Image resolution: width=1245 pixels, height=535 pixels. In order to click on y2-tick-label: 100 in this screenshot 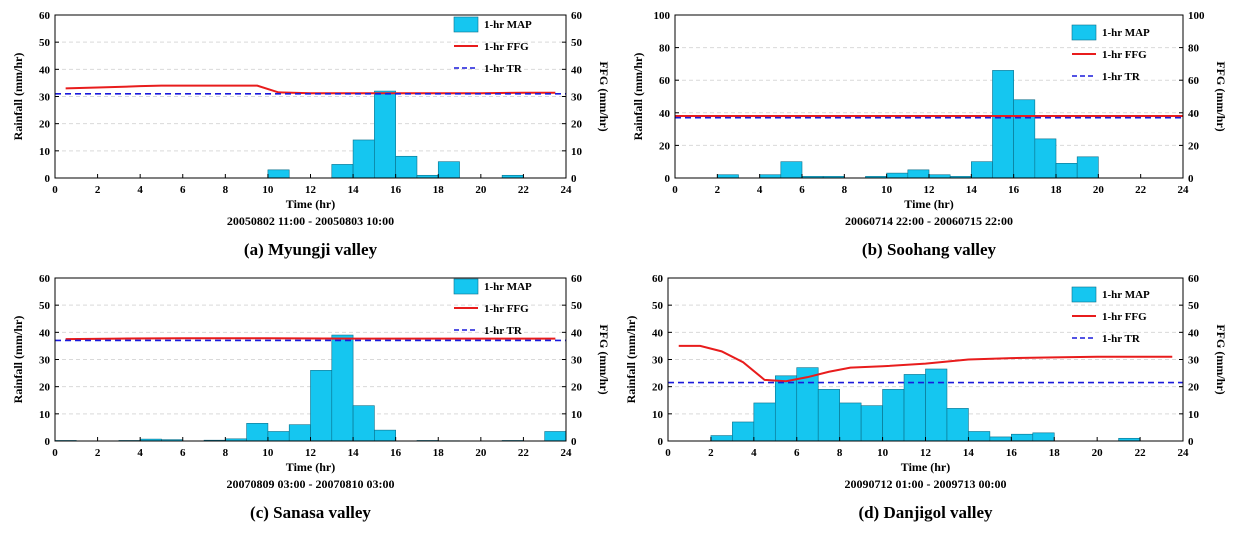, I will do `click(1196, 16)`.